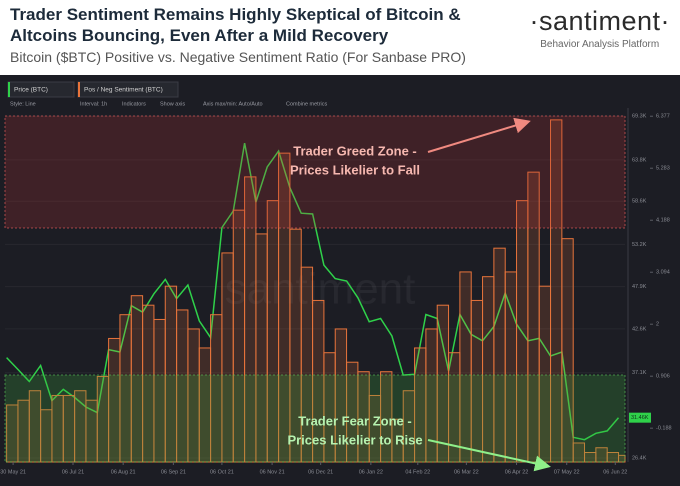 The image size is (680, 486). Describe the element at coordinates (23, 104) in the screenshot. I see `toolbar-option: Style: Line` at that location.